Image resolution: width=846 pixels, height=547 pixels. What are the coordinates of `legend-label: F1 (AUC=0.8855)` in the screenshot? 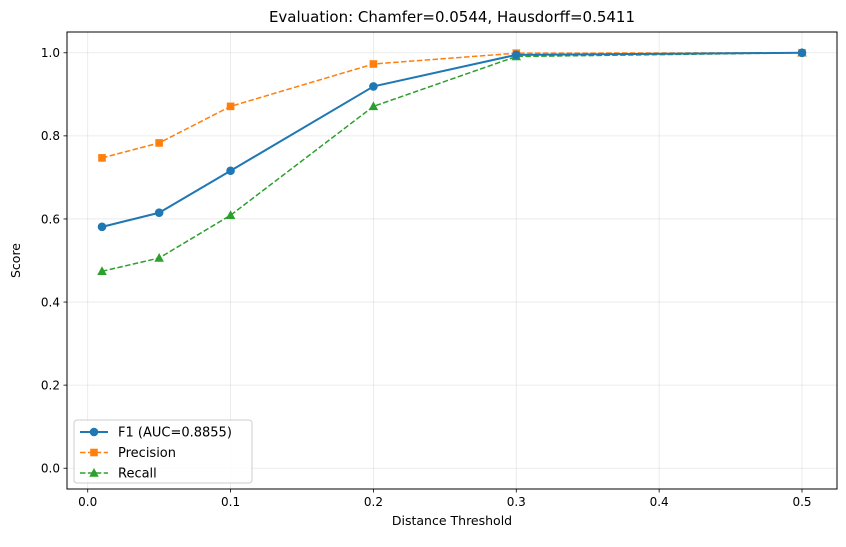 It's located at (175, 433).